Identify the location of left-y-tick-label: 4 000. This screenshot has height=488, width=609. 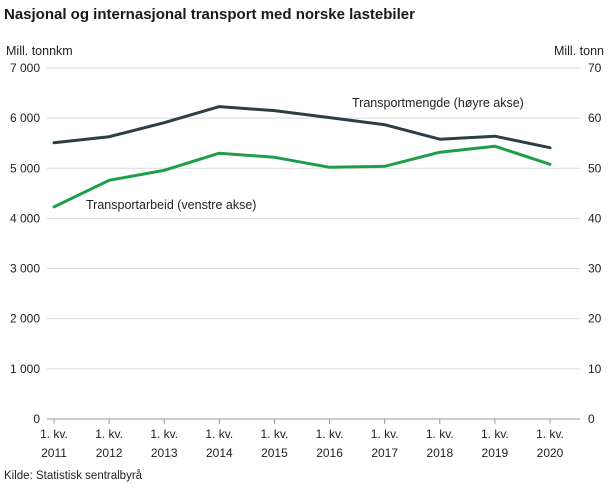
(25, 218).